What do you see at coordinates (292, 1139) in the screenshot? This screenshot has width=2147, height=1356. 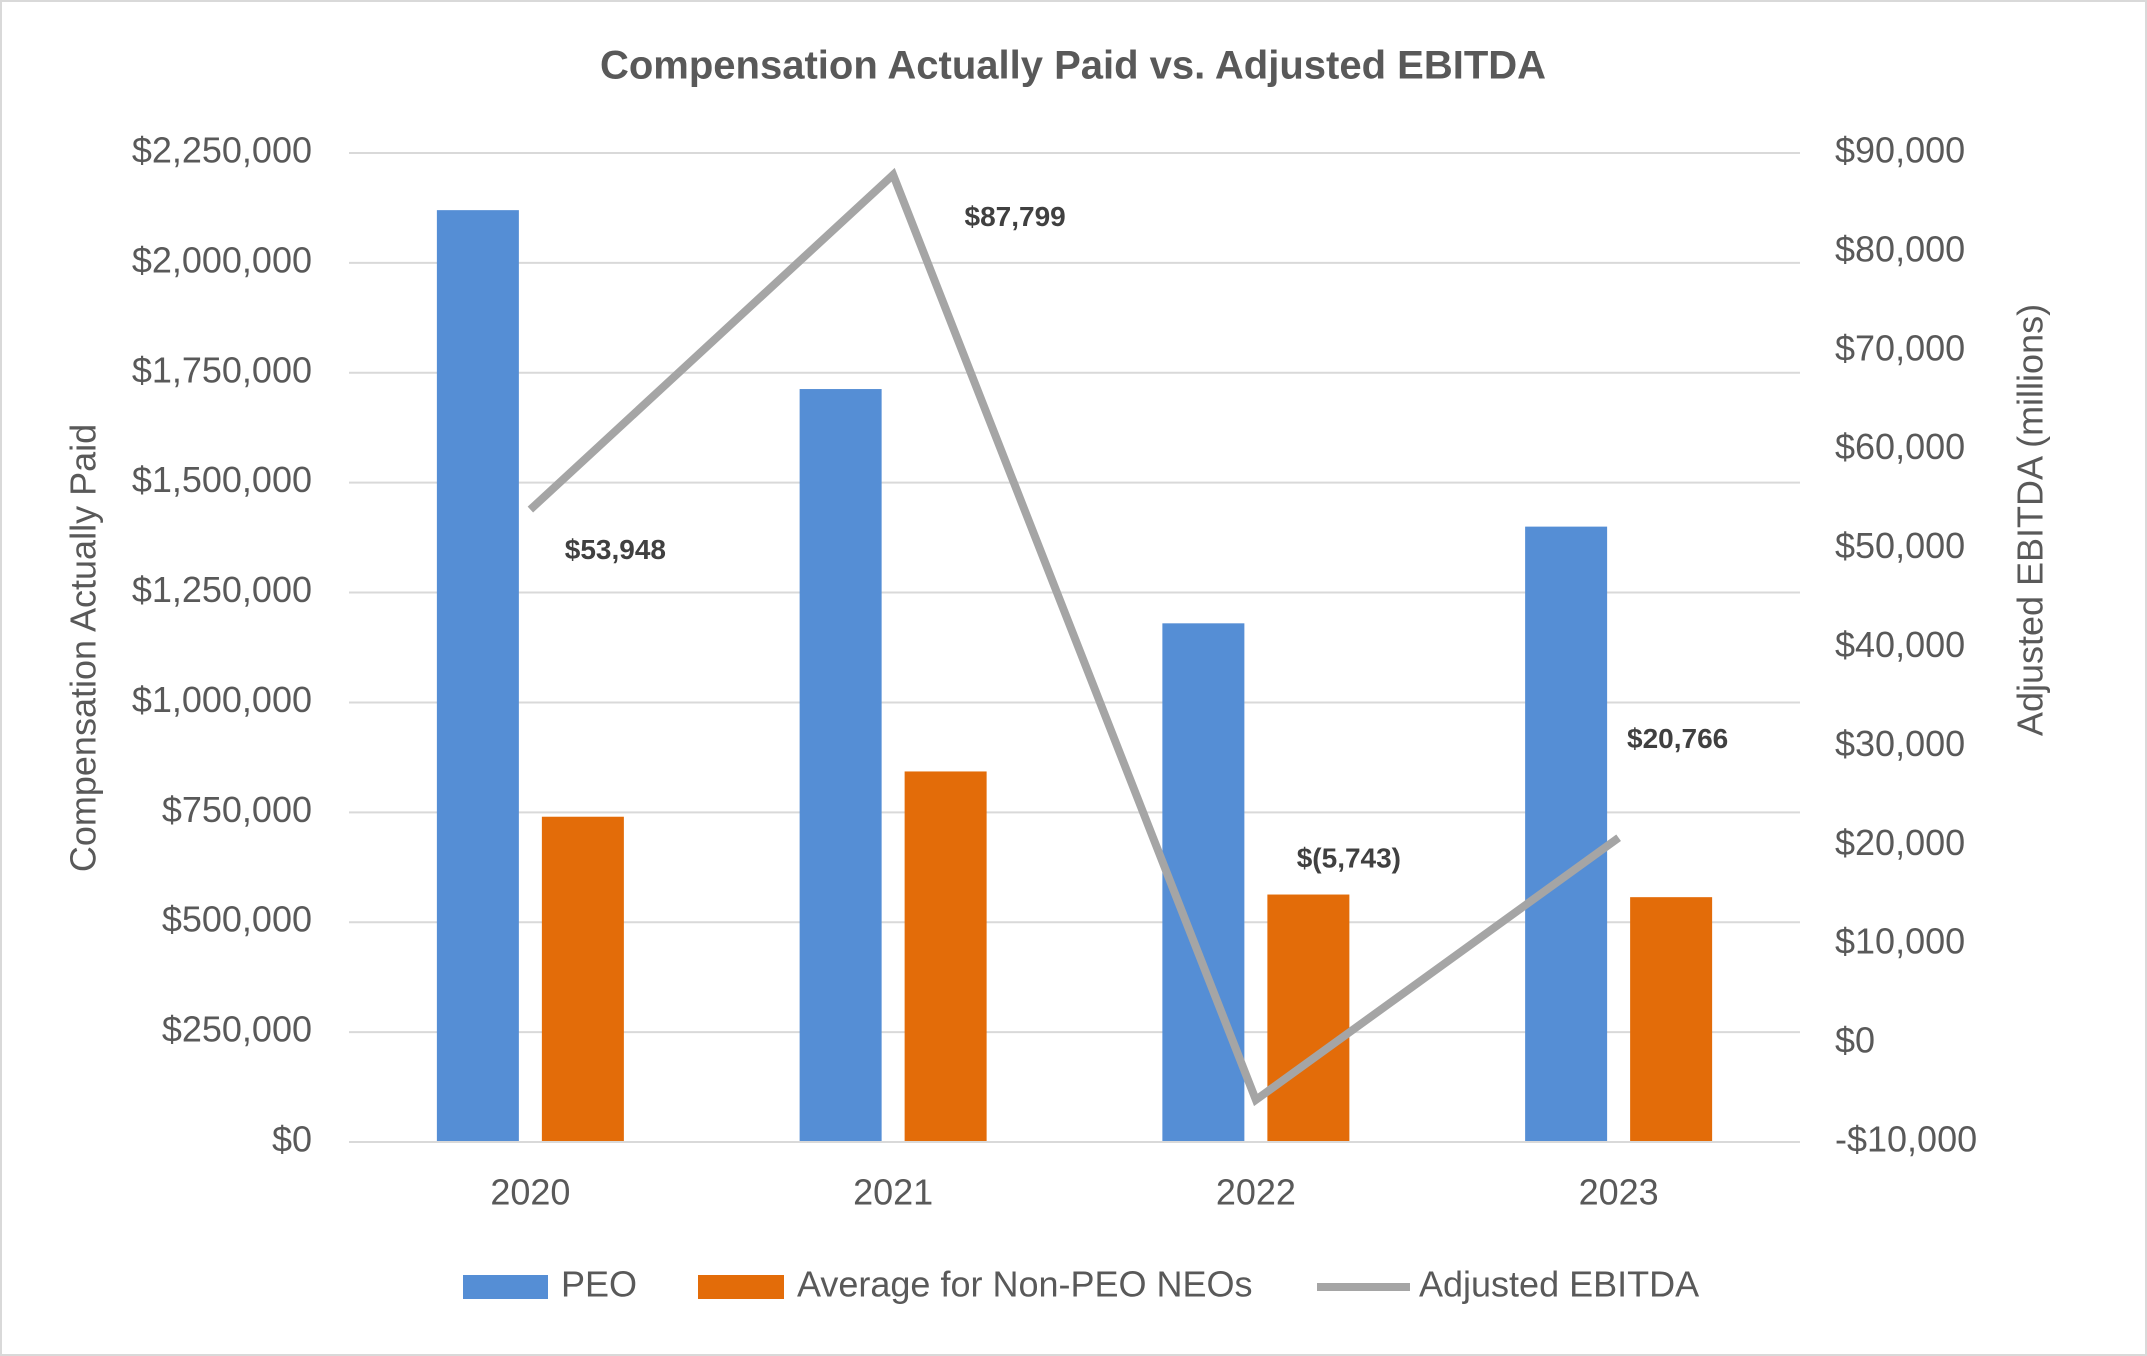 I see `y-tick-label: $0` at bounding box center [292, 1139].